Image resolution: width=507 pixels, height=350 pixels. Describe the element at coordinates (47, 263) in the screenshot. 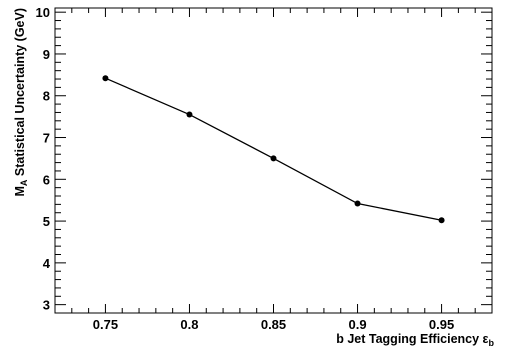

I see `y-tick-label: 4` at that location.